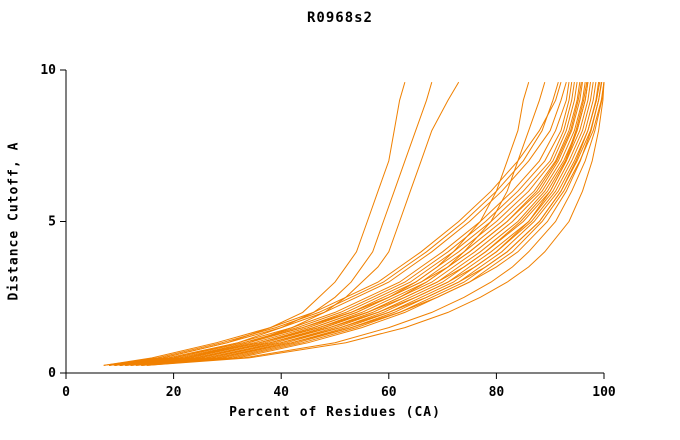  Describe the element at coordinates (604, 392) in the screenshot. I see `x-tick-label: 100` at that location.